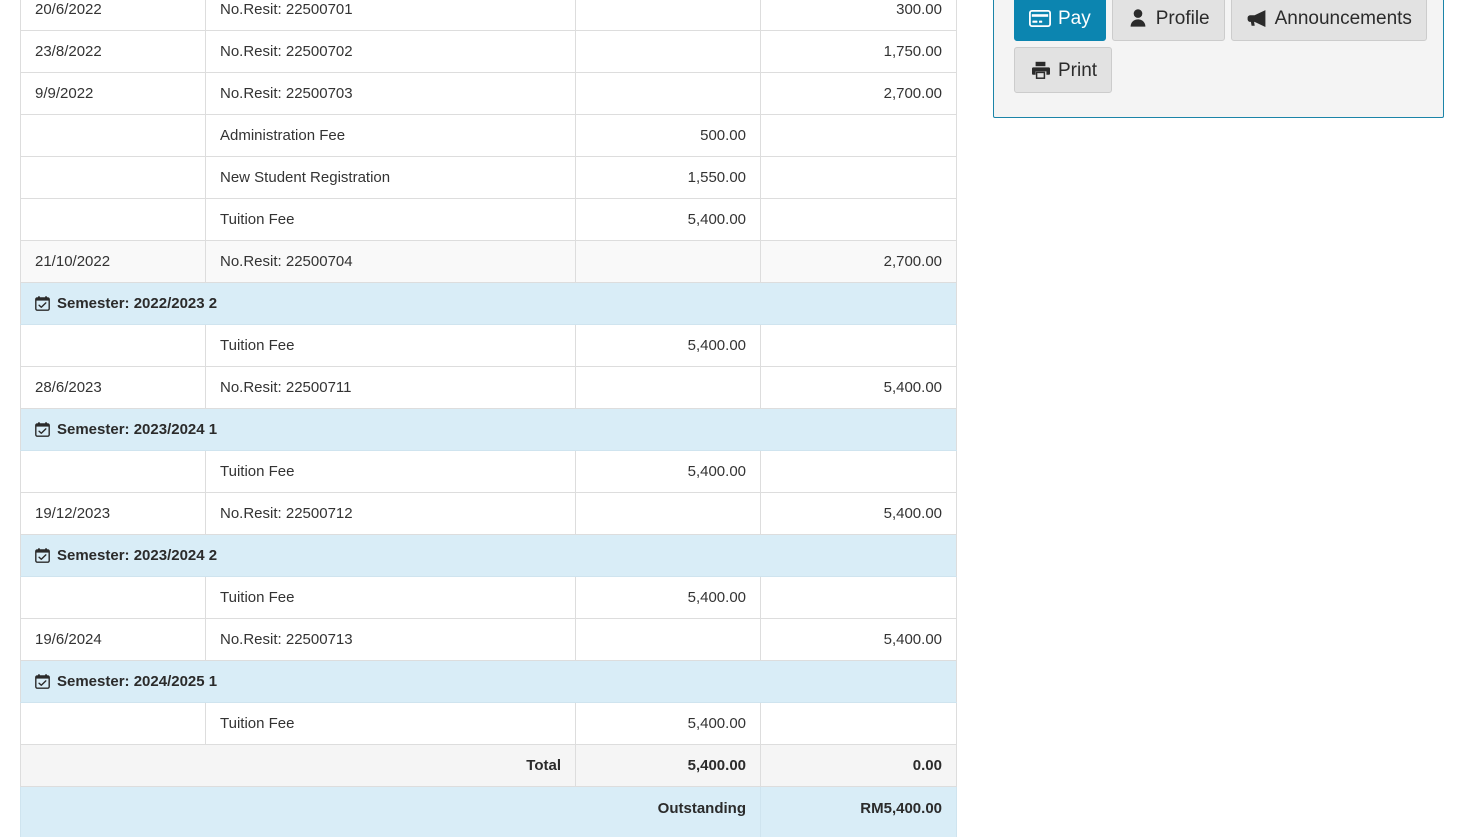  I want to click on table-row: Administration Fee 500.00, so click(488, 135).